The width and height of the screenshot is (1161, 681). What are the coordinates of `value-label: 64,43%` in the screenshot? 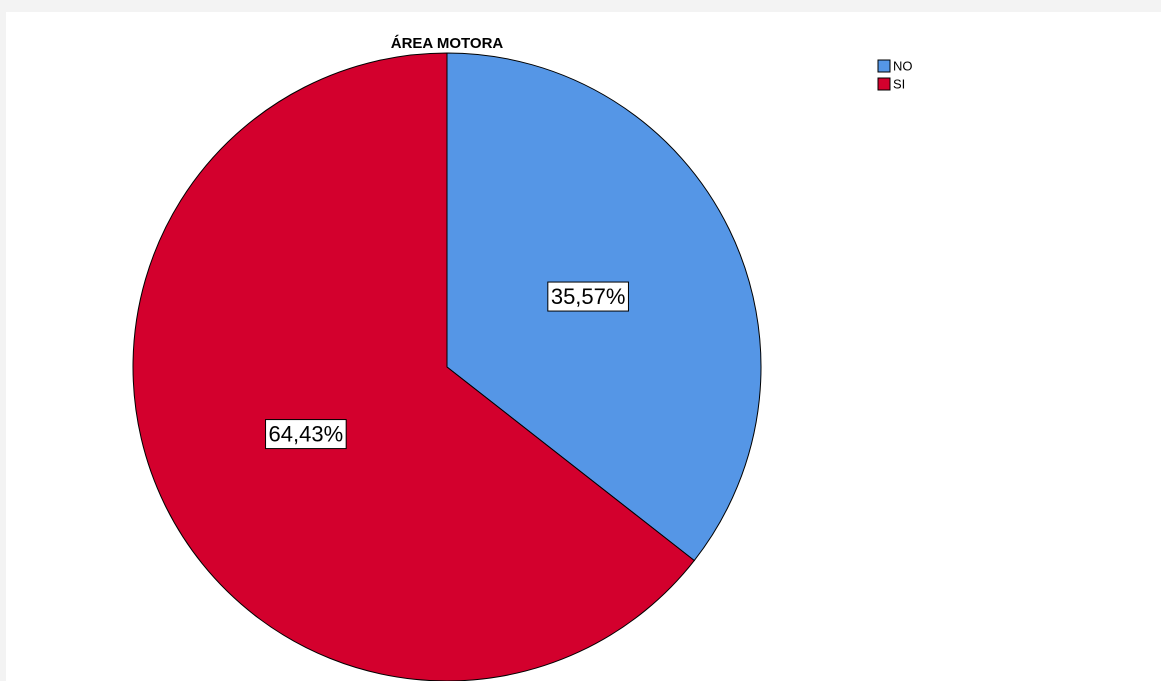 It's located at (306, 434).